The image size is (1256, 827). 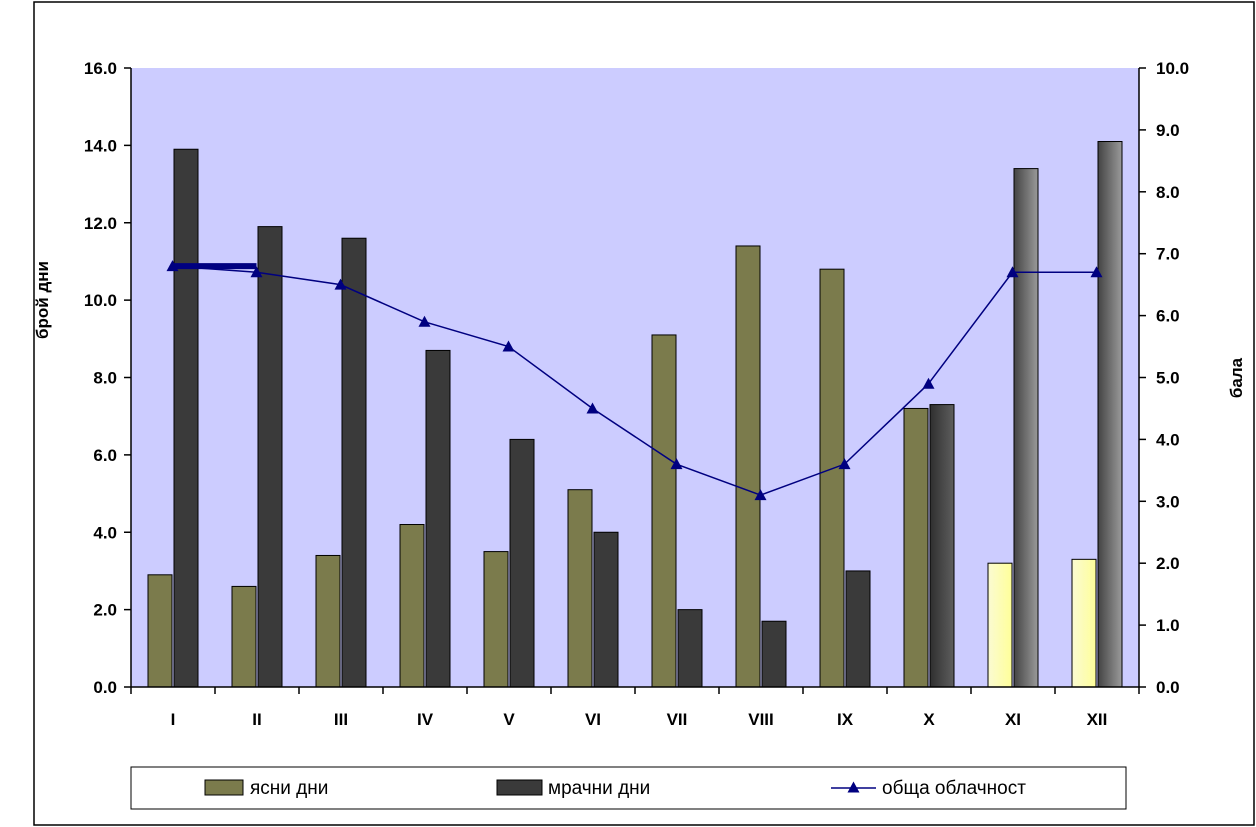 What do you see at coordinates (1168, 563) in the screenshot?
I see `y2-tick-label-2: 2.0` at bounding box center [1168, 563].